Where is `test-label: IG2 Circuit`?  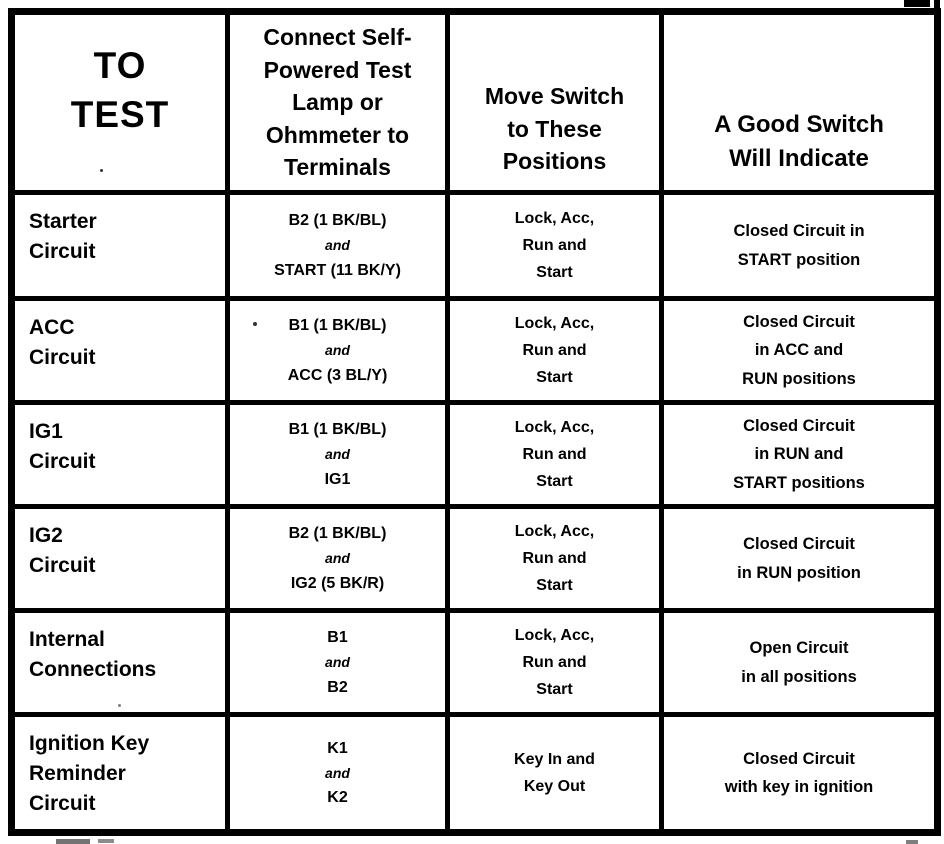 test-label: IG2 Circuit is located at coordinates (62, 550).